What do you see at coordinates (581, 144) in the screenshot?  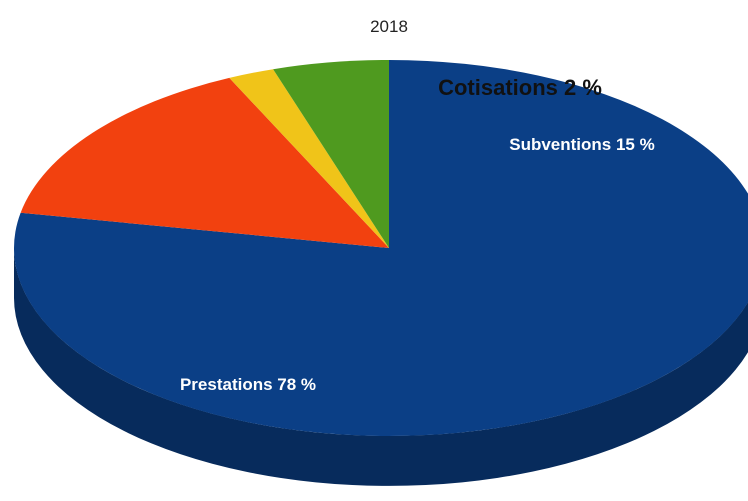 I see `slice-label-1: Subventions 15 %` at bounding box center [581, 144].